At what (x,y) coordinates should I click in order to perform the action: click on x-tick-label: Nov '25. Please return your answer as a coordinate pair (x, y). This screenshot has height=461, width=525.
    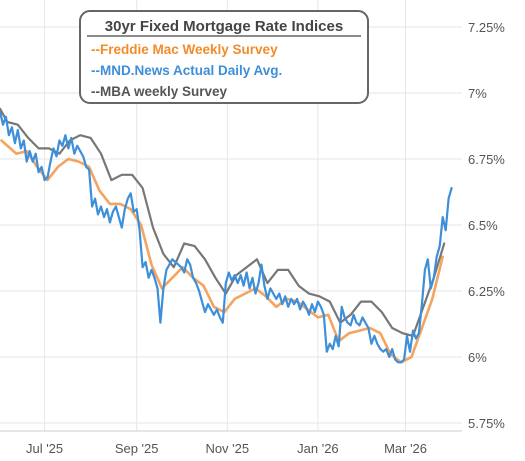
    Looking at the image, I should click on (227, 448).